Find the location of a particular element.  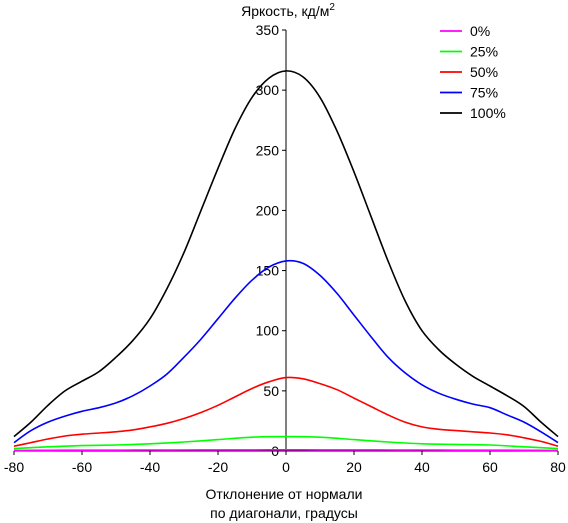

x-tick-label: 80 is located at coordinates (558, 467).